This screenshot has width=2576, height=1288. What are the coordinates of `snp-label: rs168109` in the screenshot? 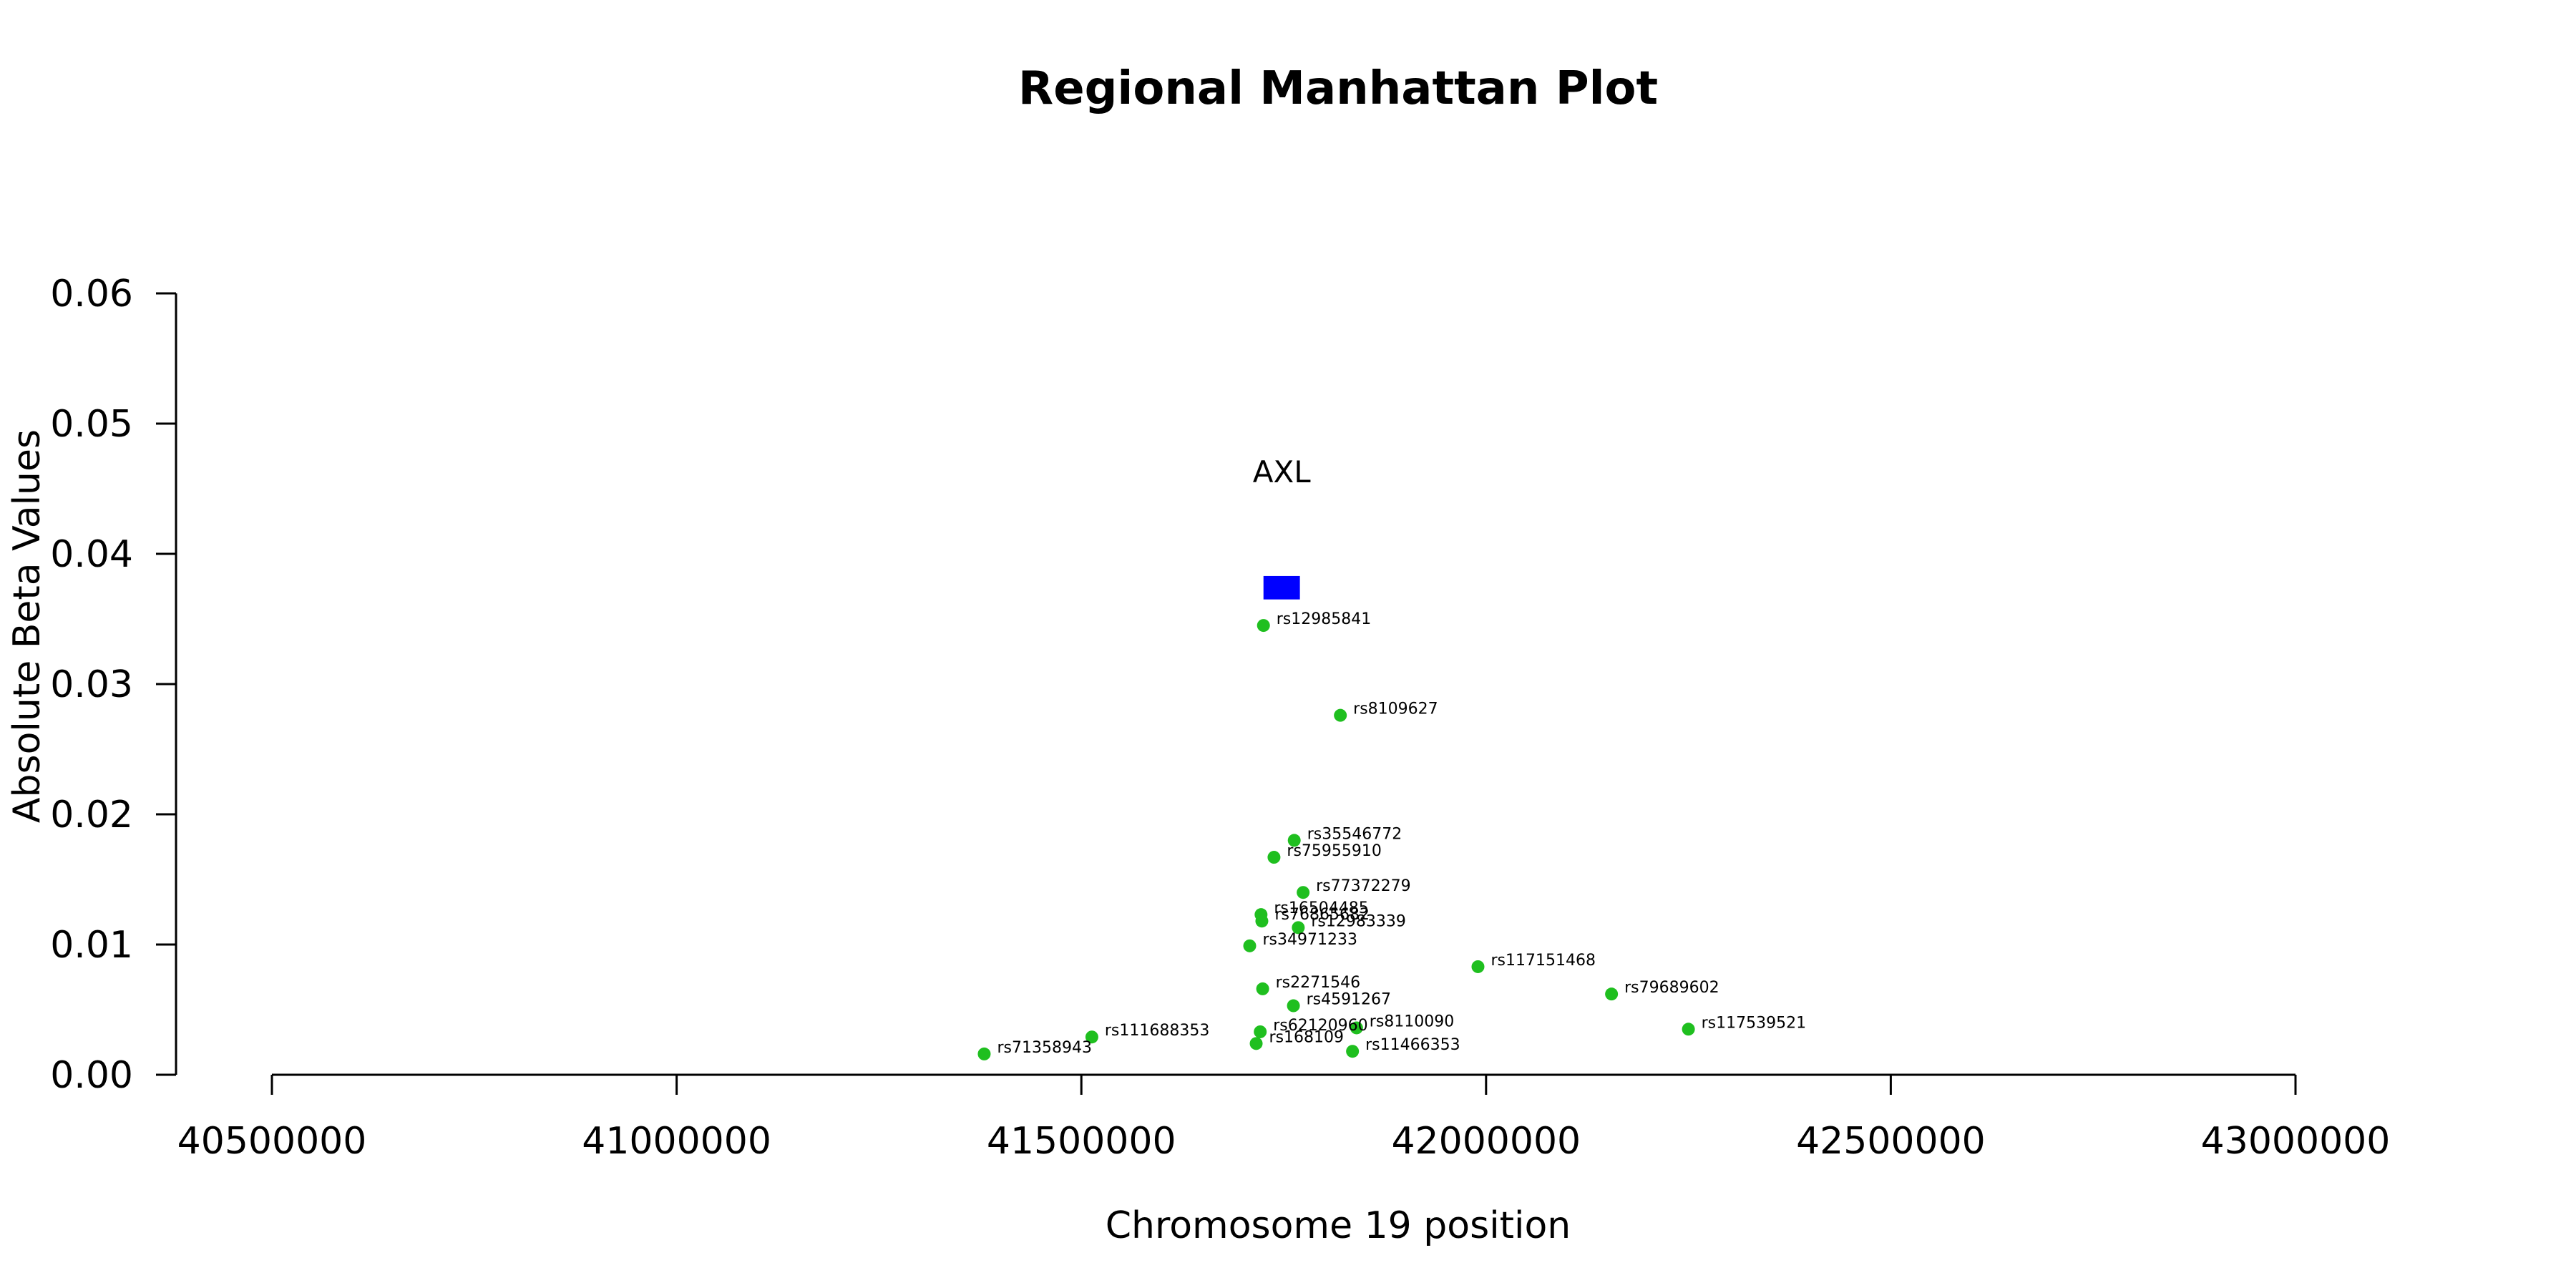 It's located at (1307, 1037).